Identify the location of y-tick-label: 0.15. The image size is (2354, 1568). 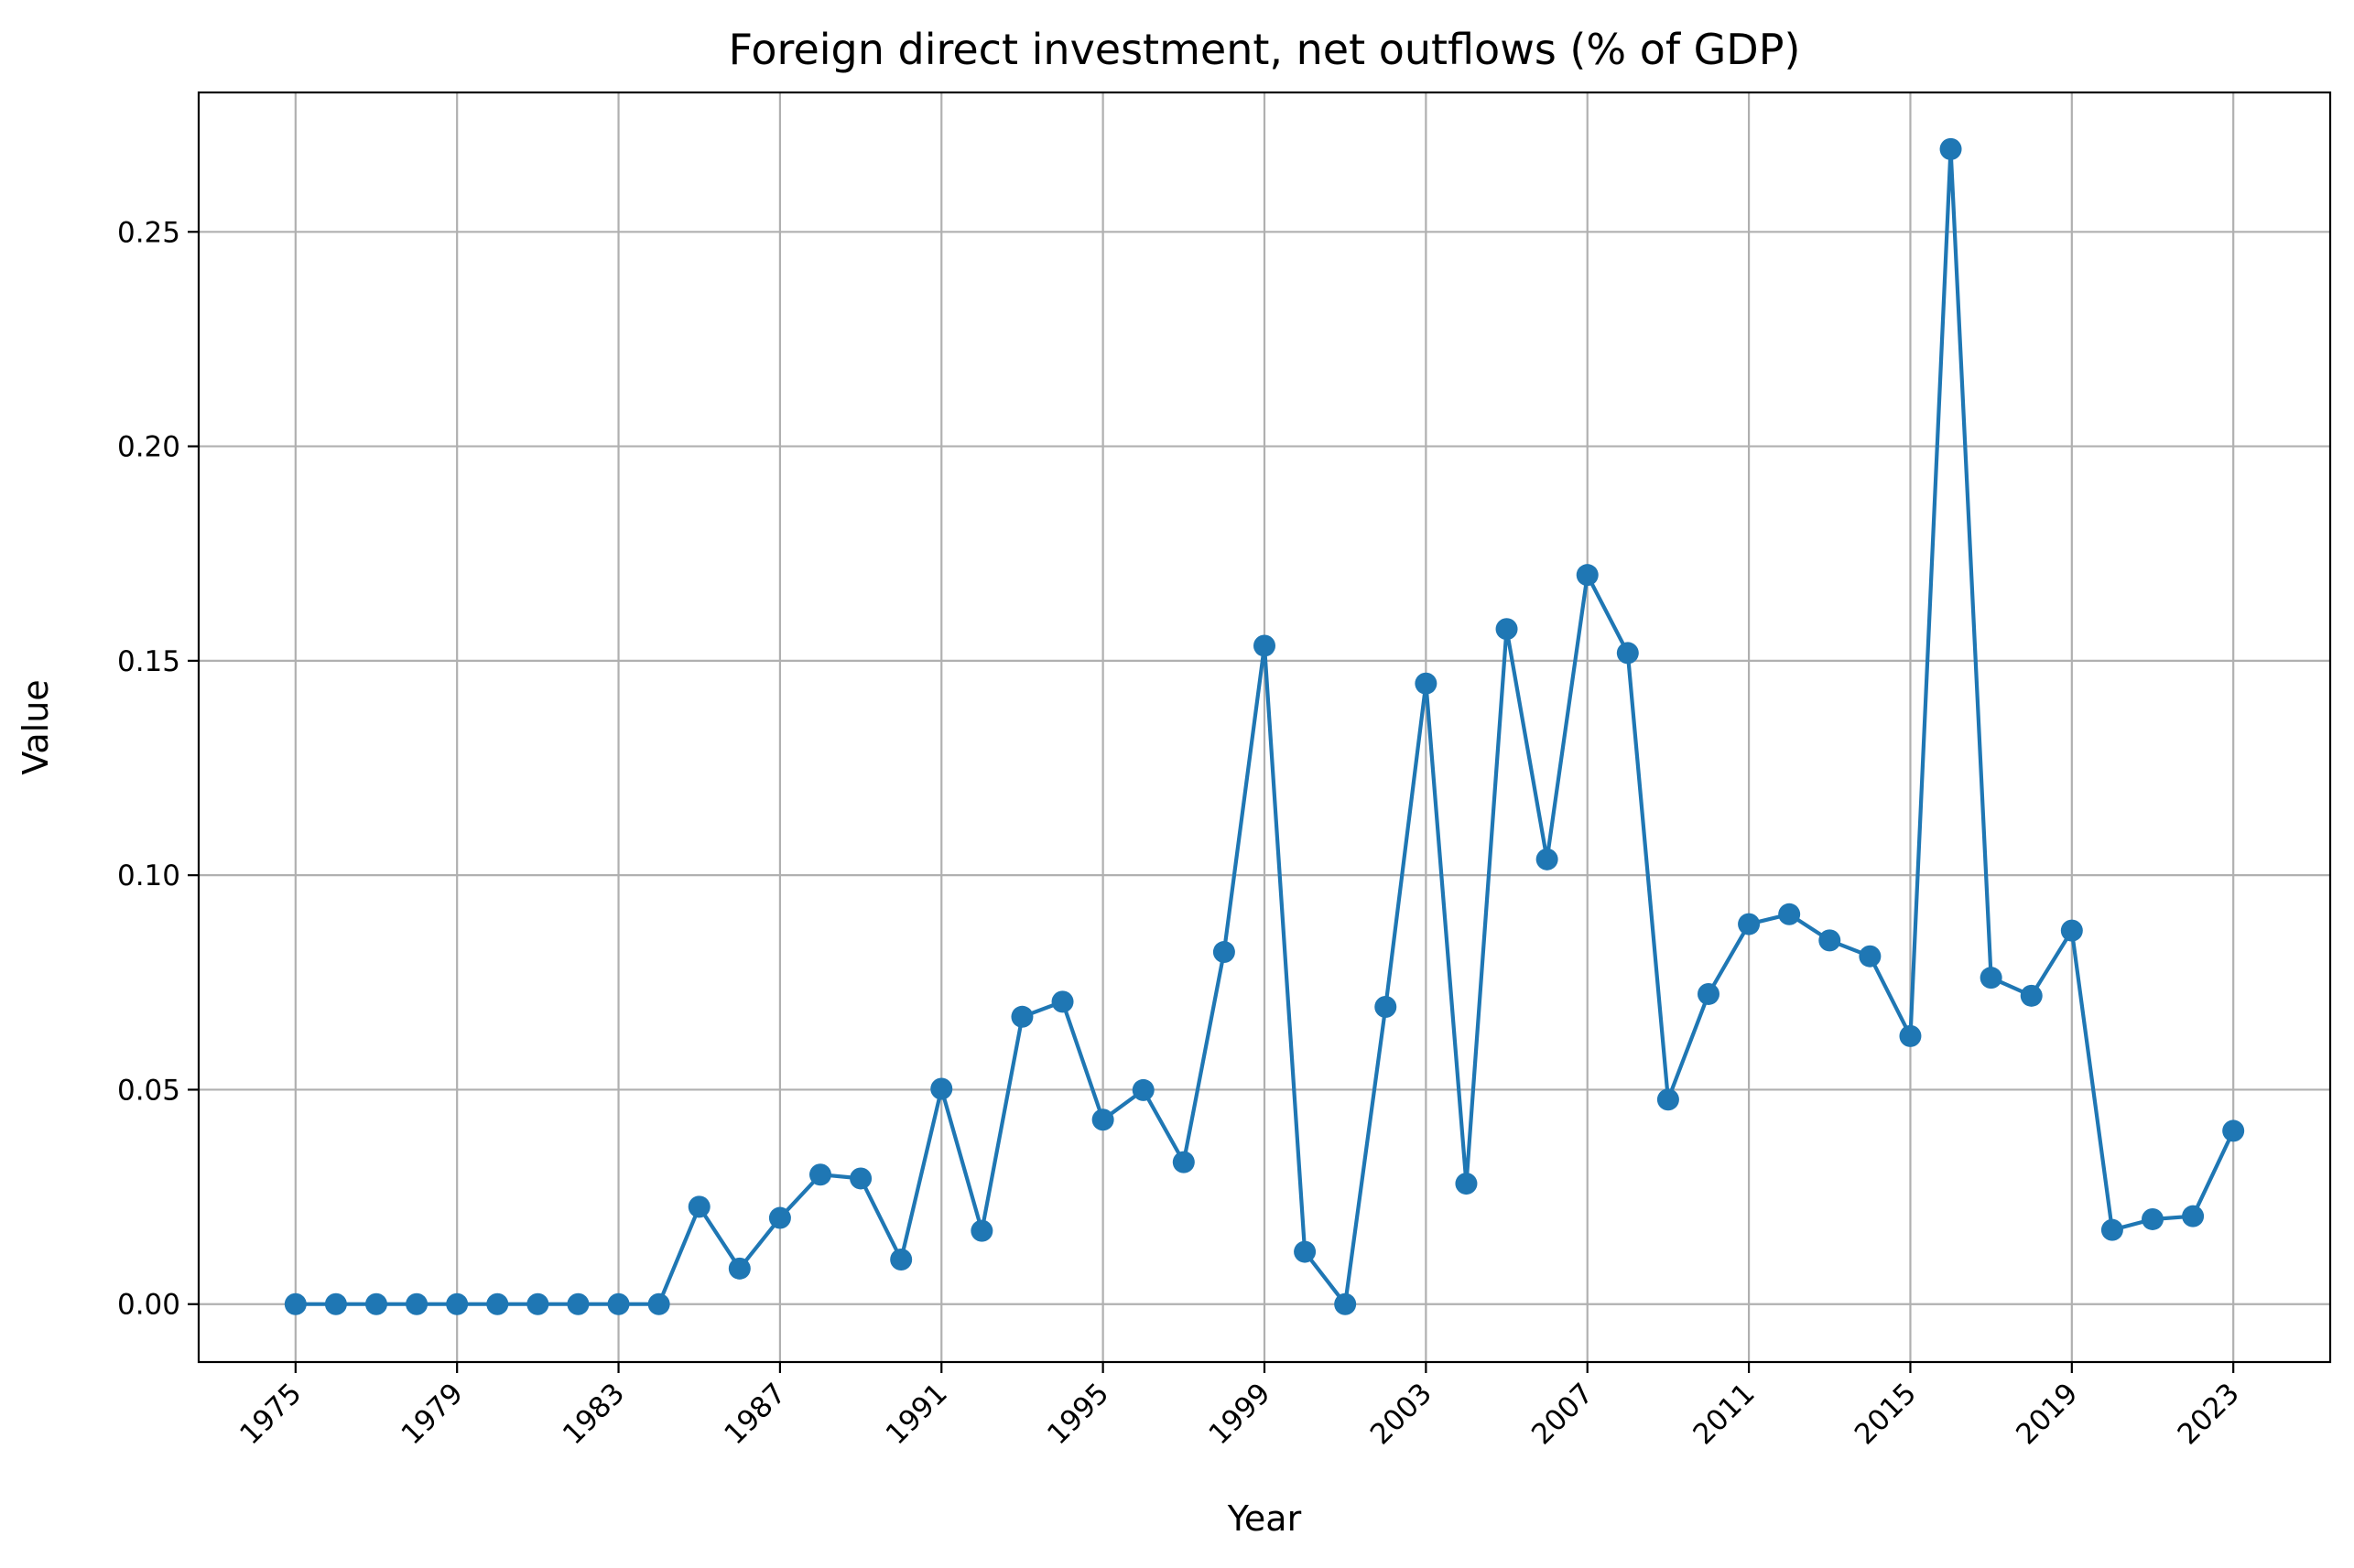
(149, 661).